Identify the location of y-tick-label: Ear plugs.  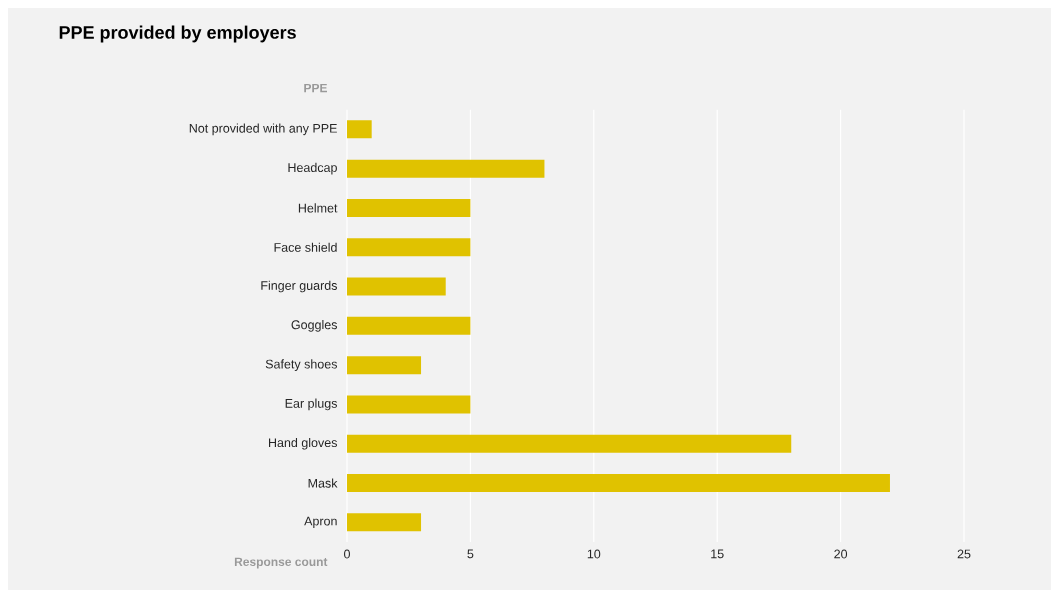
(311, 404).